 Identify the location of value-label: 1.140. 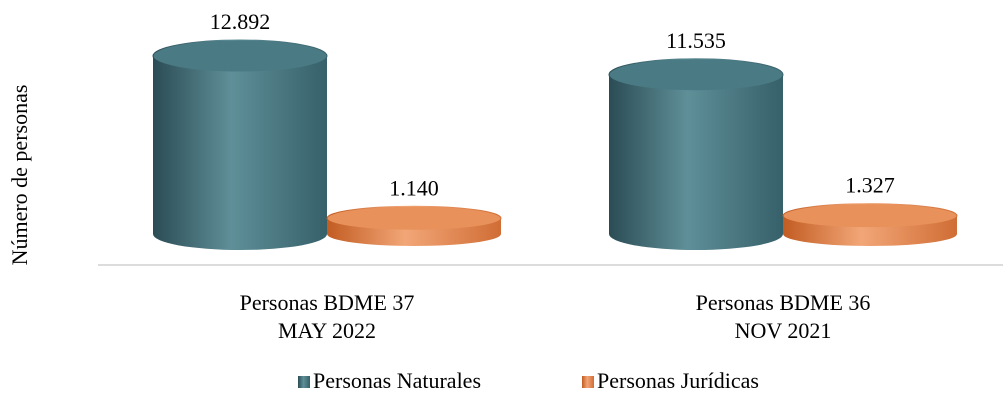
(414, 187).